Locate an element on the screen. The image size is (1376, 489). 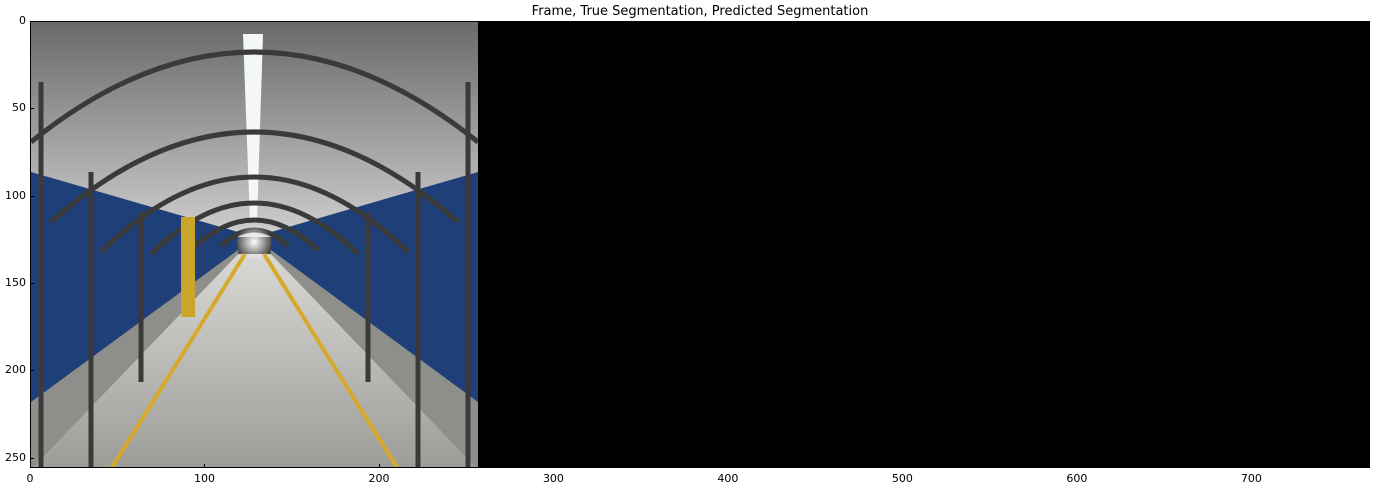
y-tick-label: 250 is located at coordinates (15, 457).